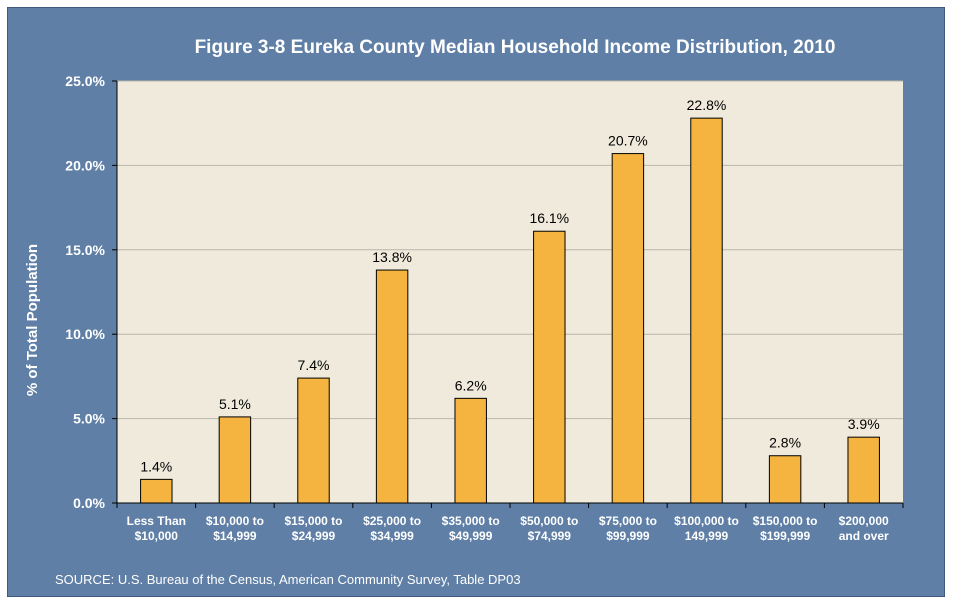  What do you see at coordinates (628, 528) in the screenshot?
I see `x-tick-label: $75,000 to $99,999` at bounding box center [628, 528].